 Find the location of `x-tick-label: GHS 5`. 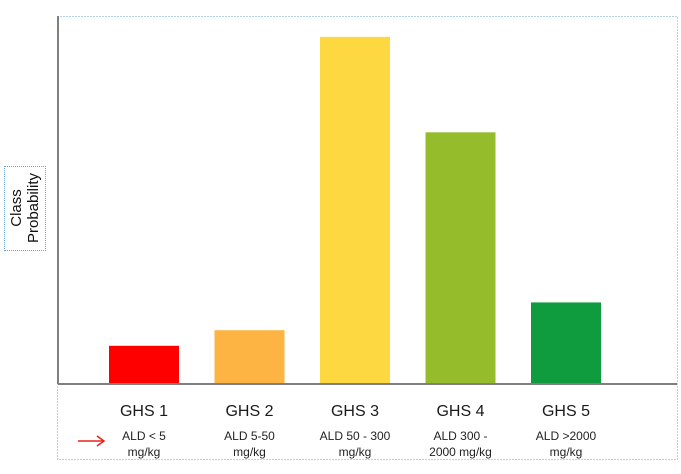

x-tick-label: GHS 5 is located at coordinates (566, 411).